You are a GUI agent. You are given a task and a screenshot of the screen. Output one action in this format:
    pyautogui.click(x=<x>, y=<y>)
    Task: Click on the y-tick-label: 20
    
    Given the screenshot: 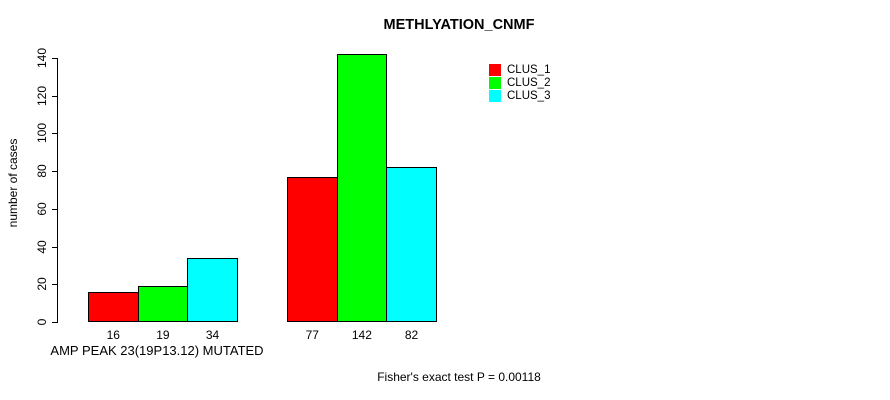 What is the action you would take?
    pyautogui.click(x=42, y=284)
    